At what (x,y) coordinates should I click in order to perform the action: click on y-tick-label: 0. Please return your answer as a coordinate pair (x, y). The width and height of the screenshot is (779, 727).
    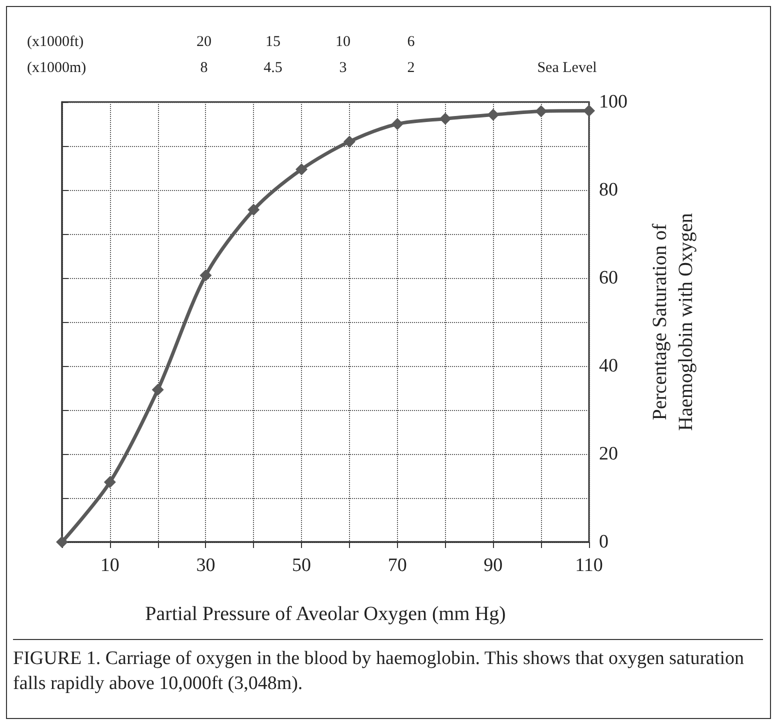
    Looking at the image, I should click on (603, 542).